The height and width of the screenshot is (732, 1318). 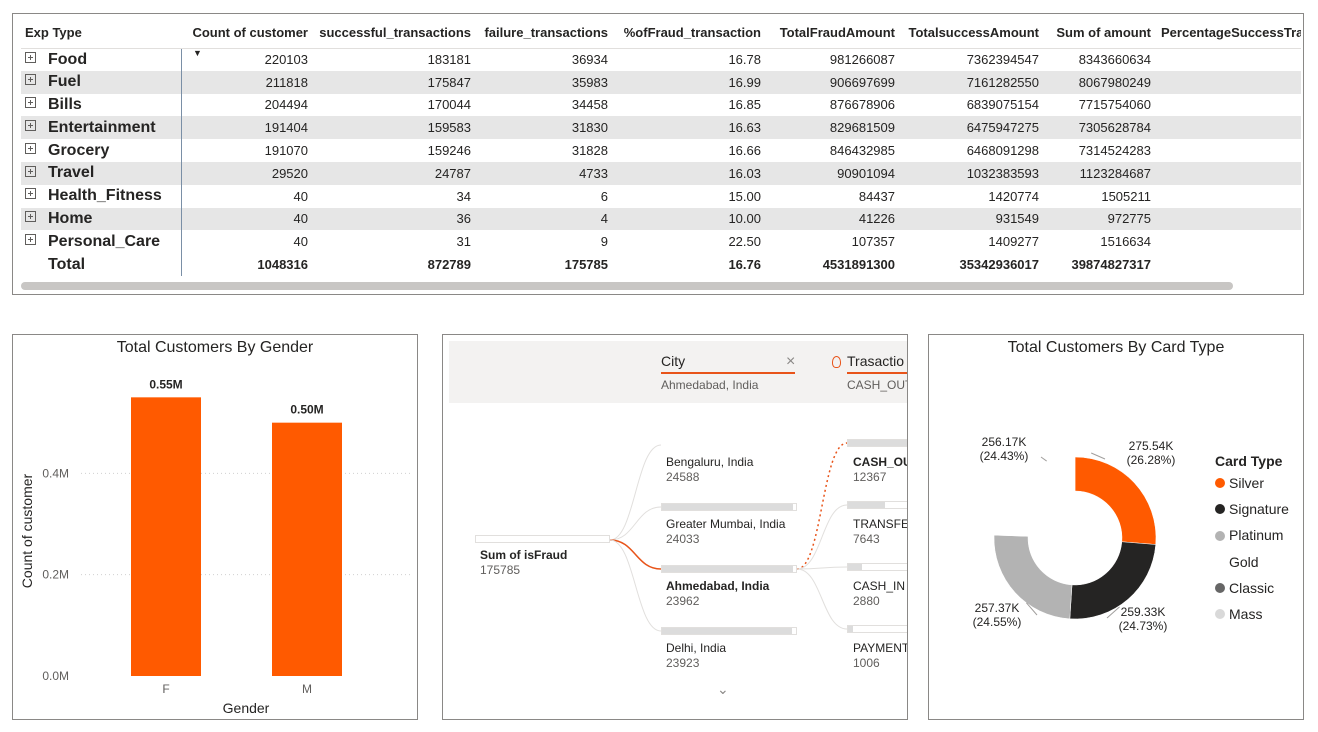 I want to click on horizontal-scrollbar, so click(x=627, y=286).